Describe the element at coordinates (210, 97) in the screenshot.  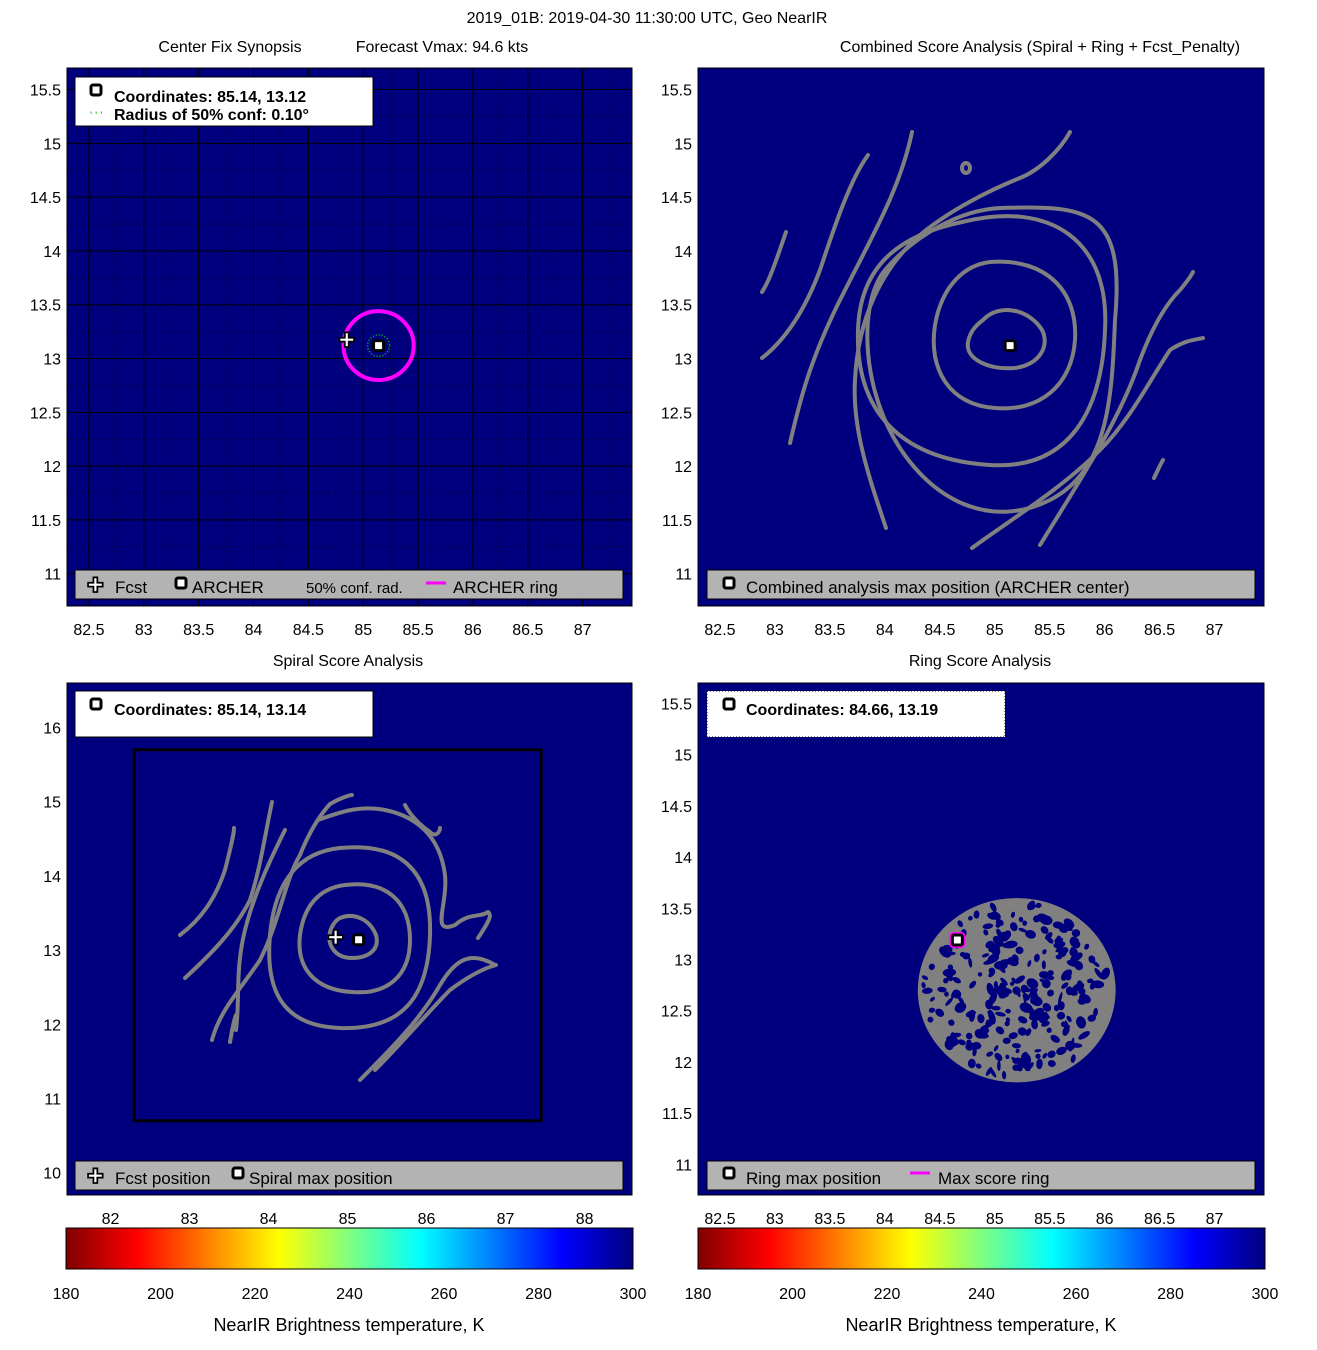
I see `info-coordinates-center-fix: Coordinates: 85.14, 13.12` at that location.